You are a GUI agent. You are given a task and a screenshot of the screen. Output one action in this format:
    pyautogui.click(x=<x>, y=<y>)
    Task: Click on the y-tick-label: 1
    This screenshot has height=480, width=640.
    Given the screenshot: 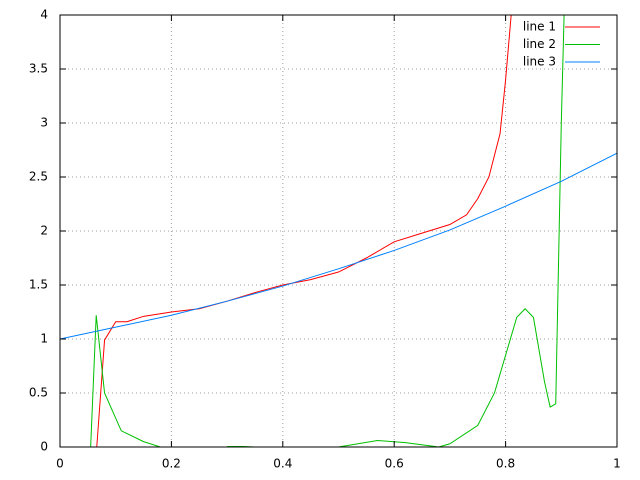 What is the action you would take?
    pyautogui.click(x=44, y=339)
    